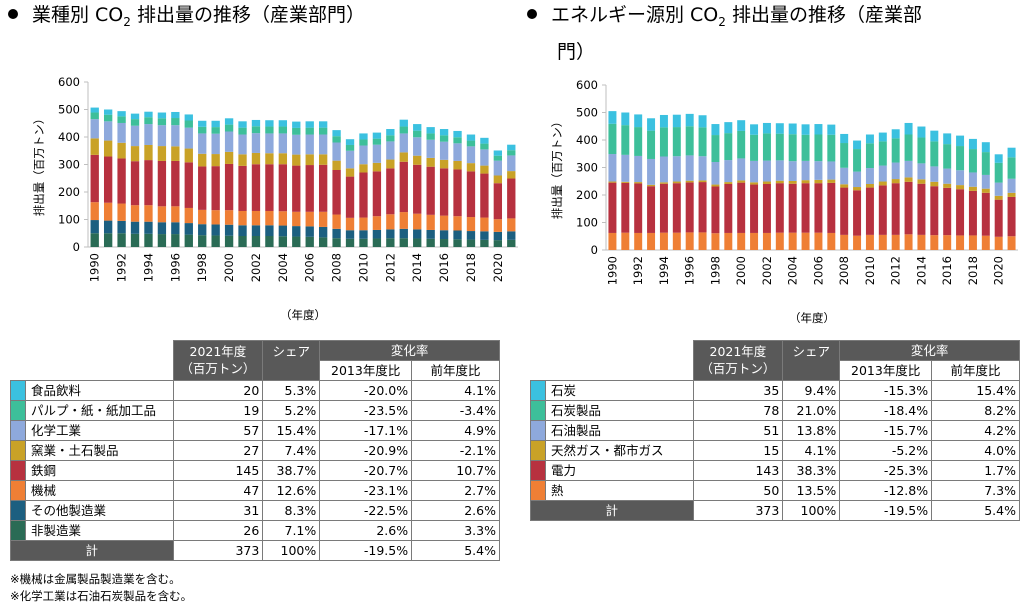 This screenshot has height=608, width=1024. Describe the element at coordinates (175, 267) in the screenshot. I see `x-tick-label: 1996` at that location.